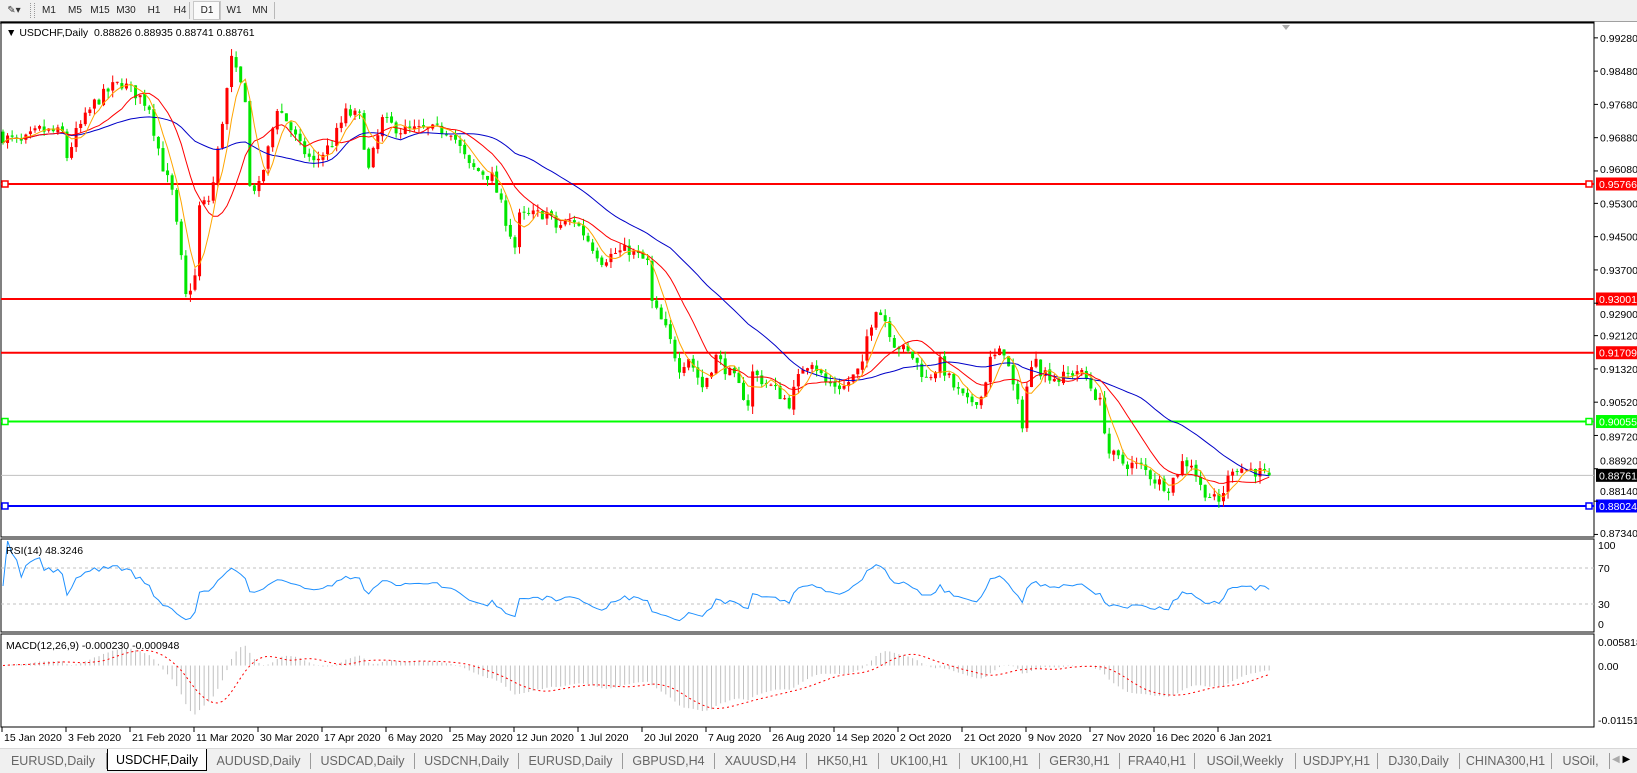 This screenshot has height=773, width=1637. I want to click on timeframe-m1: M1, so click(49, 10).